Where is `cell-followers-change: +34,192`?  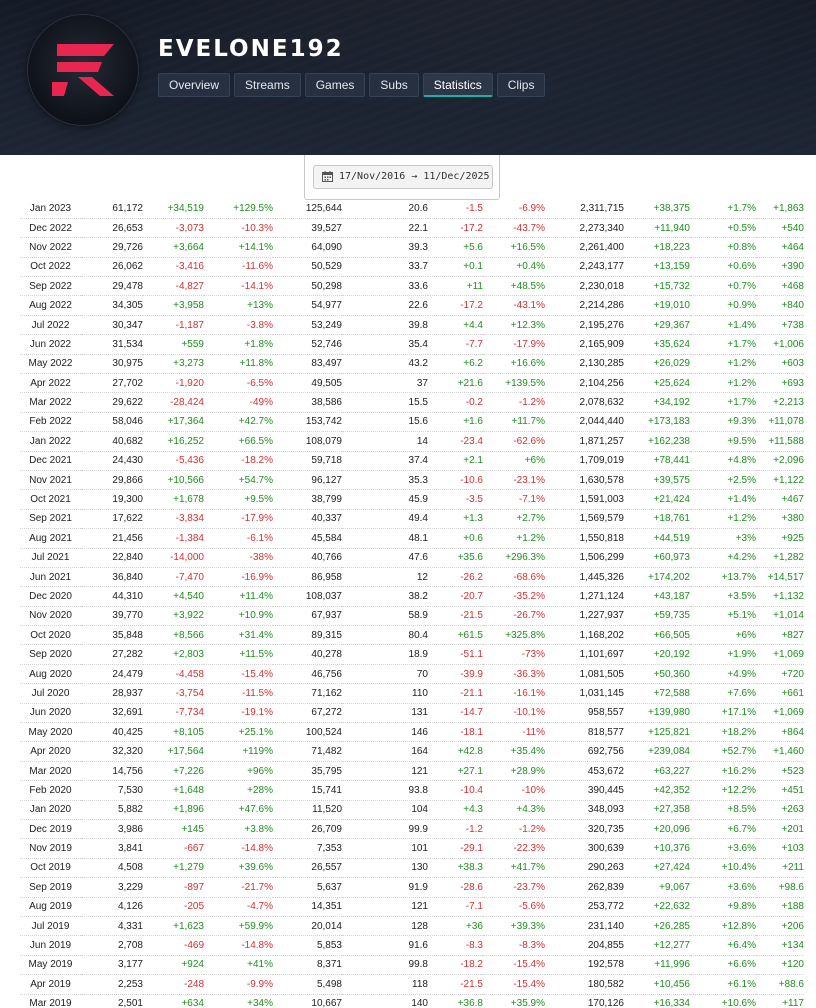
cell-followers-change: +34,192 is located at coordinates (657, 402).